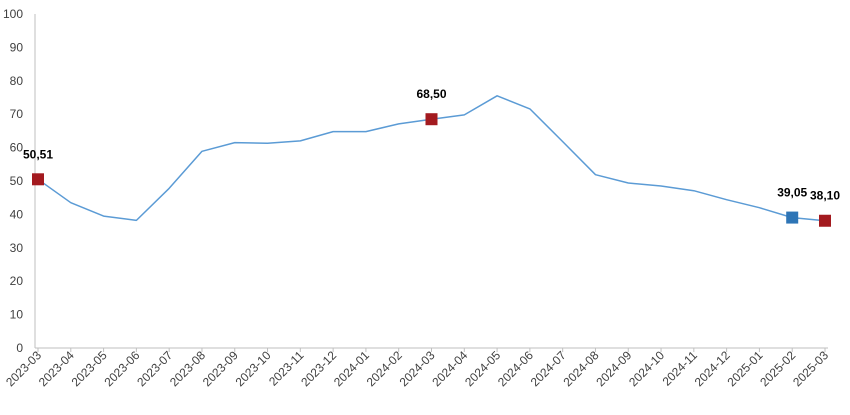  I want to click on y-tick-label: 40, so click(17, 214).